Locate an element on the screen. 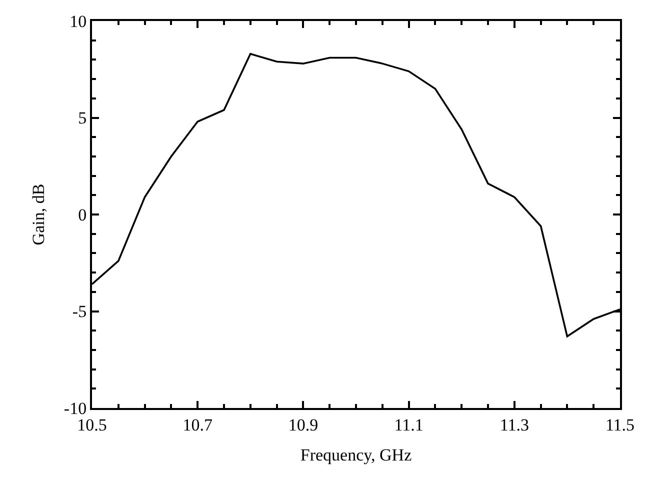  y-tick-label: 0 is located at coordinates (82, 214).